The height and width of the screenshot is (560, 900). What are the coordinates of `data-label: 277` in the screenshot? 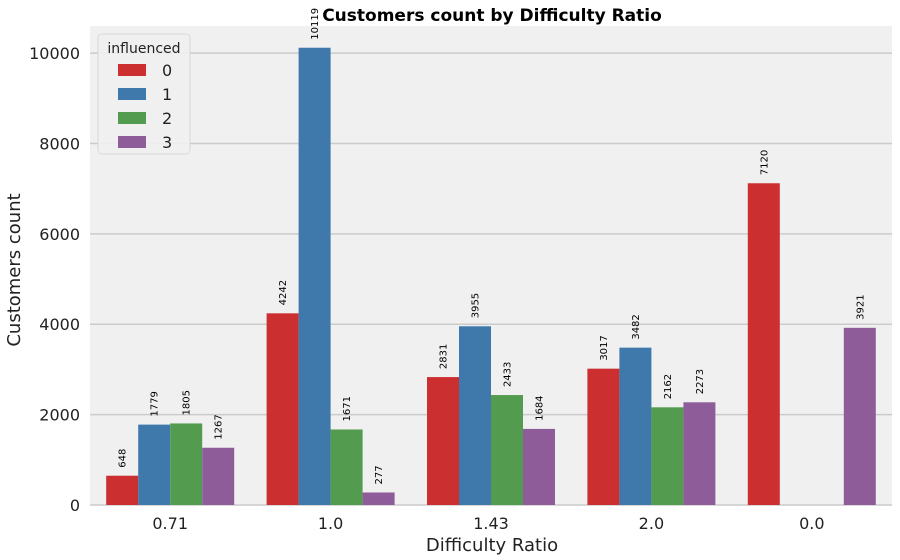 It's located at (379, 474).